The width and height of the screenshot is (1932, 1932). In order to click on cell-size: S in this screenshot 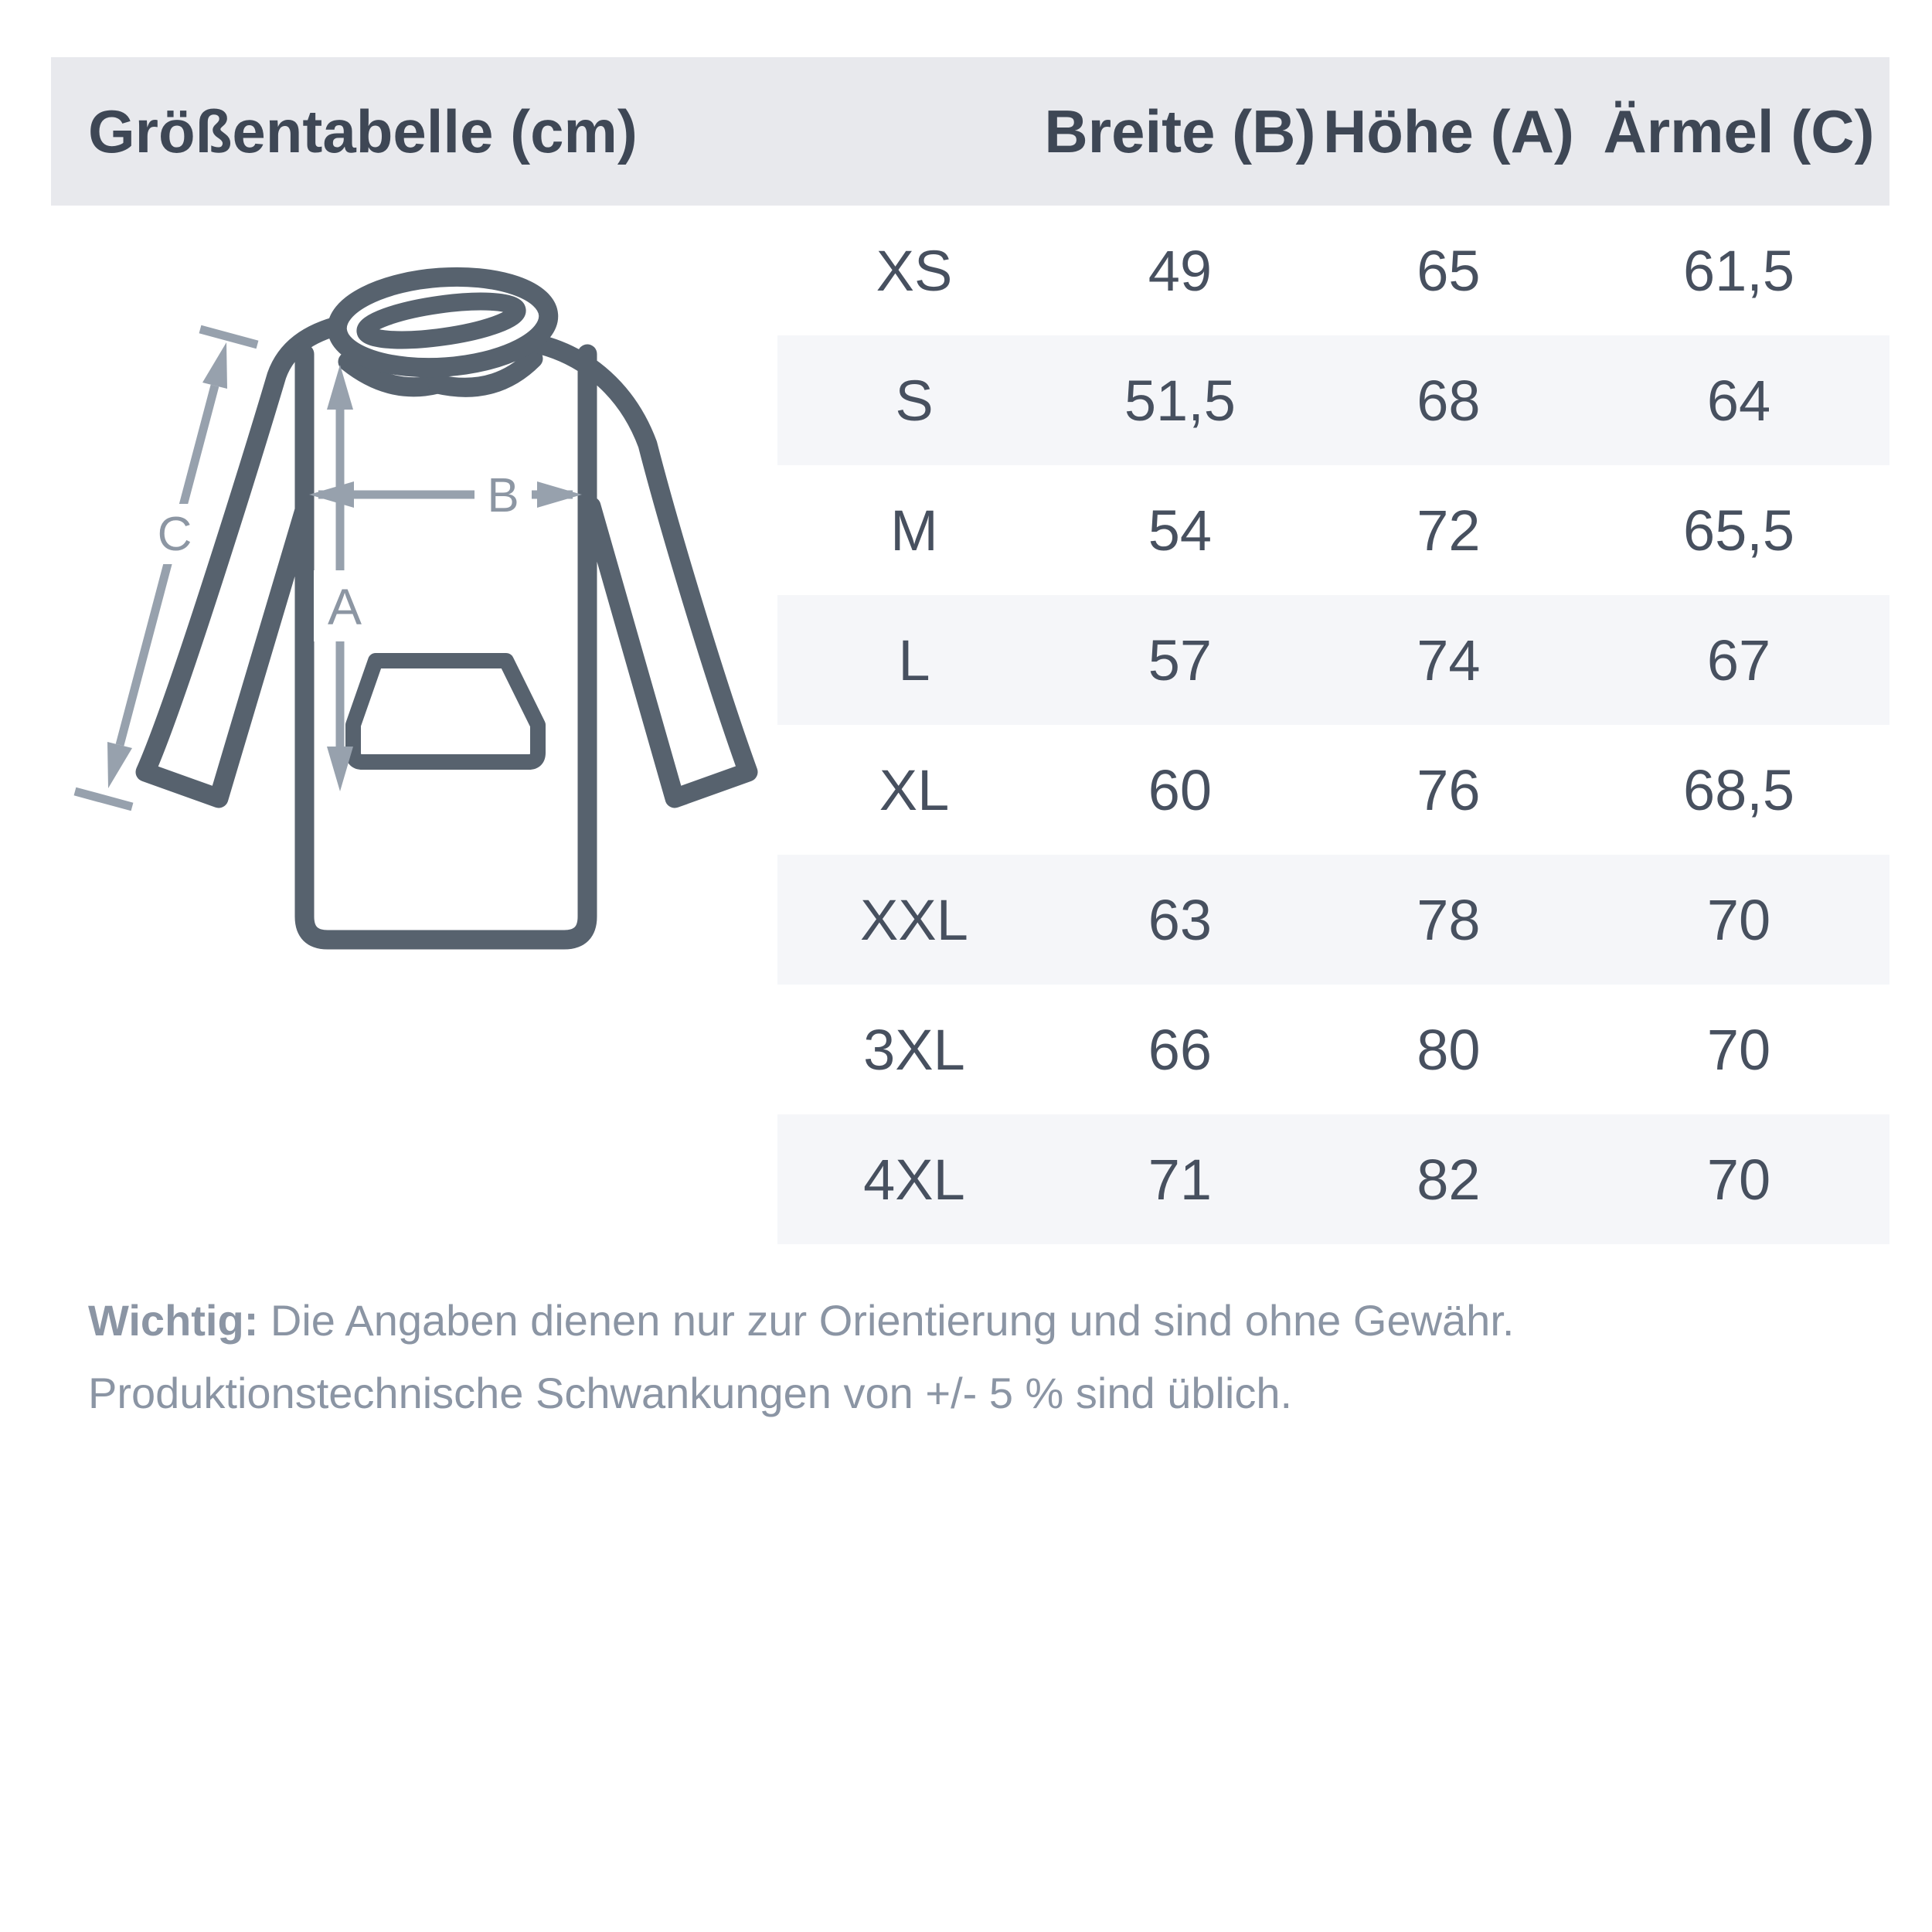, I will do `click(914, 400)`.